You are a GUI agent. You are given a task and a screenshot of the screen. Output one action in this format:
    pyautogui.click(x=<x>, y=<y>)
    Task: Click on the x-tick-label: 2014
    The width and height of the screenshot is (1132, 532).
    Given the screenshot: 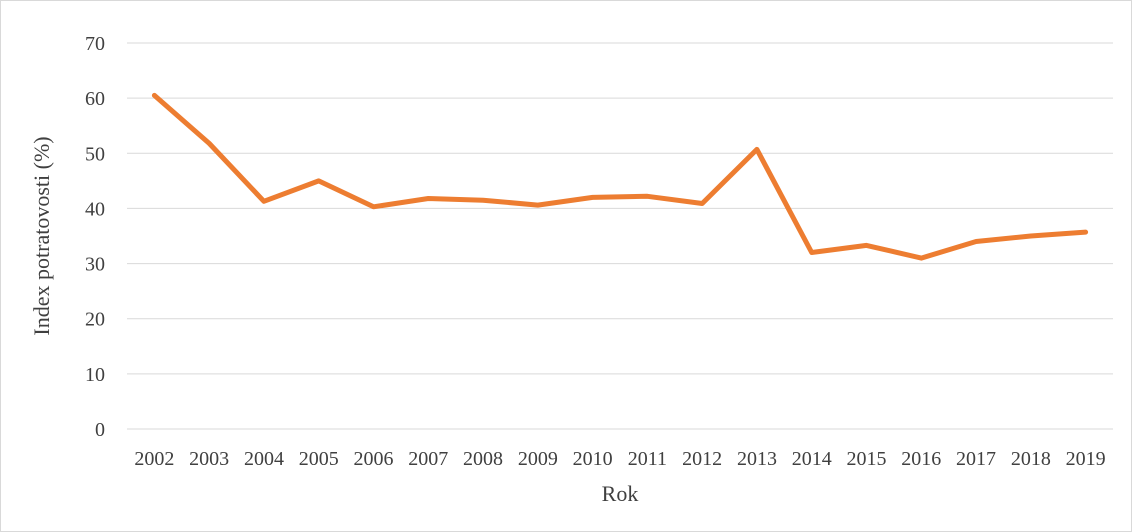 What is the action you would take?
    pyautogui.click(x=812, y=459)
    